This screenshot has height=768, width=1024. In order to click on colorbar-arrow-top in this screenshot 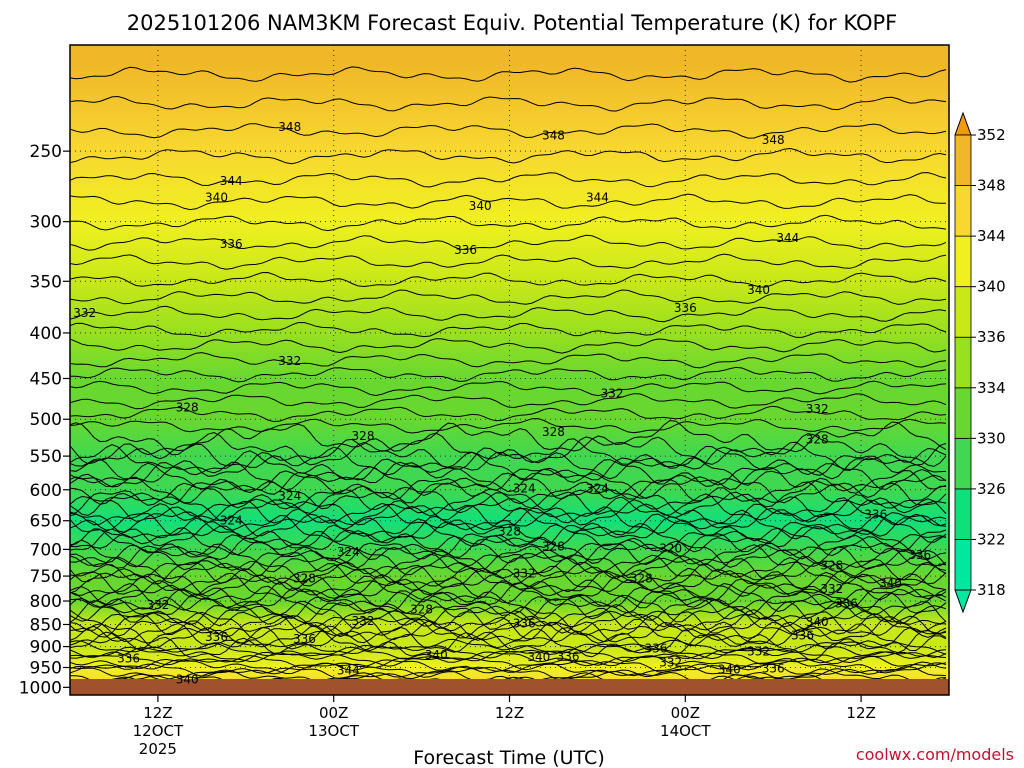, I will do `click(963, 123)`.